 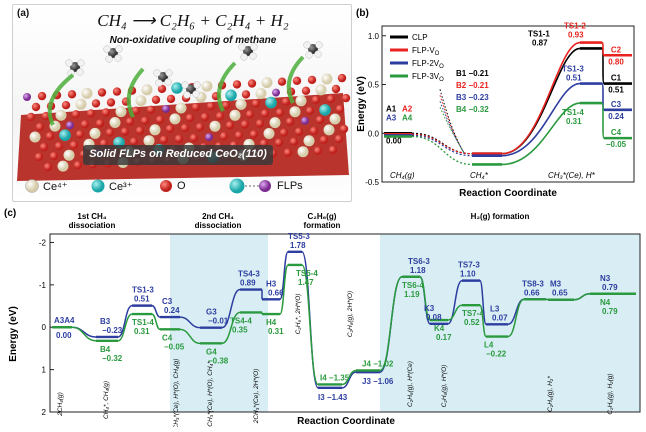 I want to click on x-stage-label-0: 2CH₄(g), so click(x=60, y=404).